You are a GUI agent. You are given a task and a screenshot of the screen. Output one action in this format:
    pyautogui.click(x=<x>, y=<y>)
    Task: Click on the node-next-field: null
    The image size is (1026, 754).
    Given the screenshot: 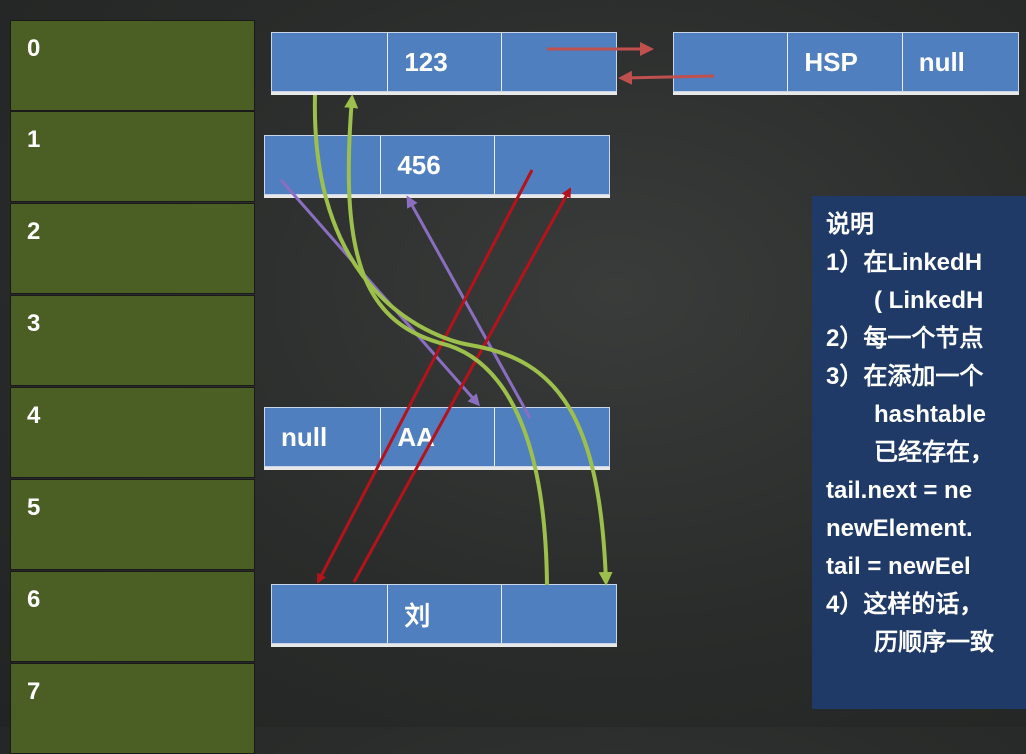 What is the action you would take?
    pyautogui.click(x=941, y=61)
    